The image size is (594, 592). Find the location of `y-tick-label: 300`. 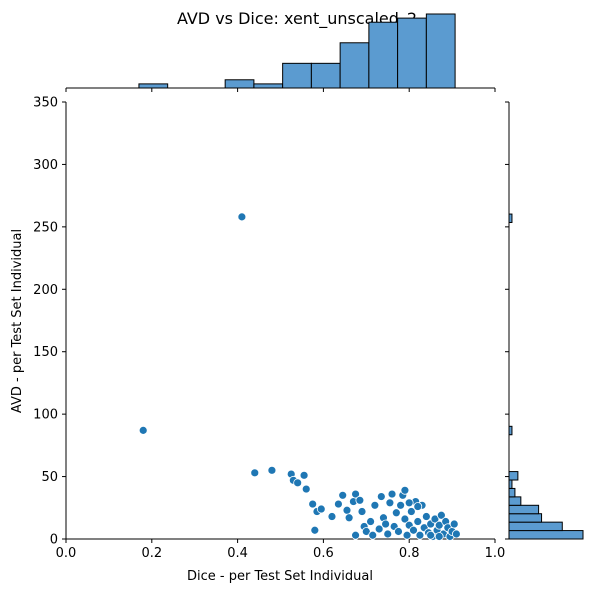

y-tick-label: 300 is located at coordinates (45, 165).